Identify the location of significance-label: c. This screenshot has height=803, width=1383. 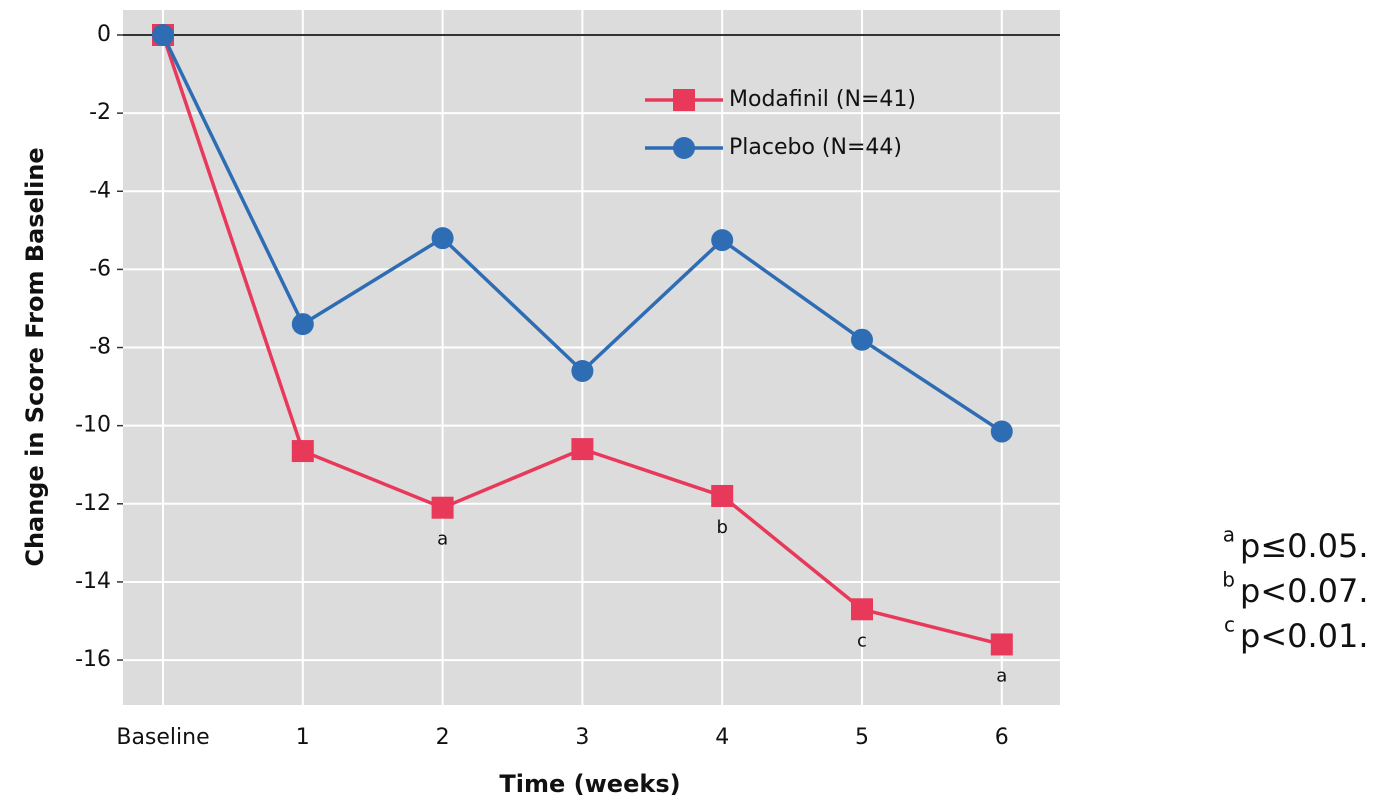
(862, 640).